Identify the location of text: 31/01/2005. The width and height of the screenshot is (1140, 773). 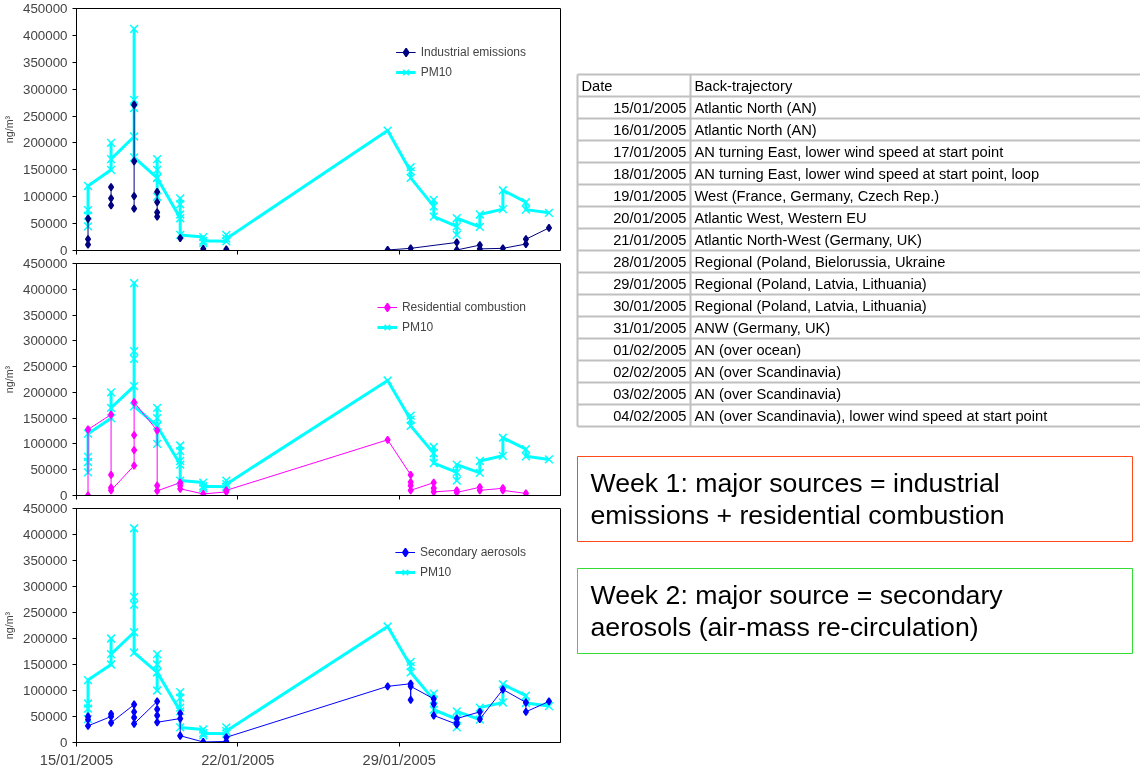
(650, 327).